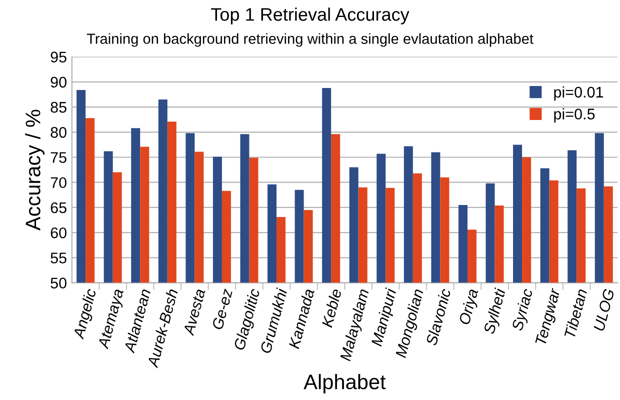 This screenshot has width=620, height=400. I want to click on x-tick-label: Slavonic, so click(438, 317).